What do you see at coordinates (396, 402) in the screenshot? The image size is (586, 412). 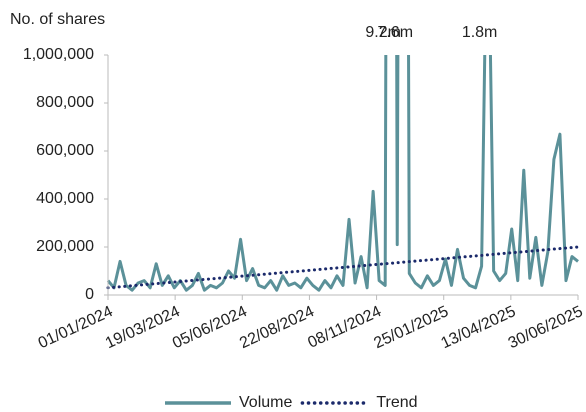 I see `legend-label: Trend` at bounding box center [396, 402].